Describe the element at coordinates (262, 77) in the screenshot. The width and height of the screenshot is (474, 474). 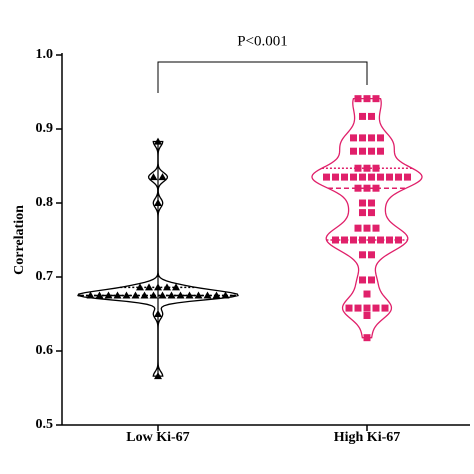
I see `significance-bracket` at that location.